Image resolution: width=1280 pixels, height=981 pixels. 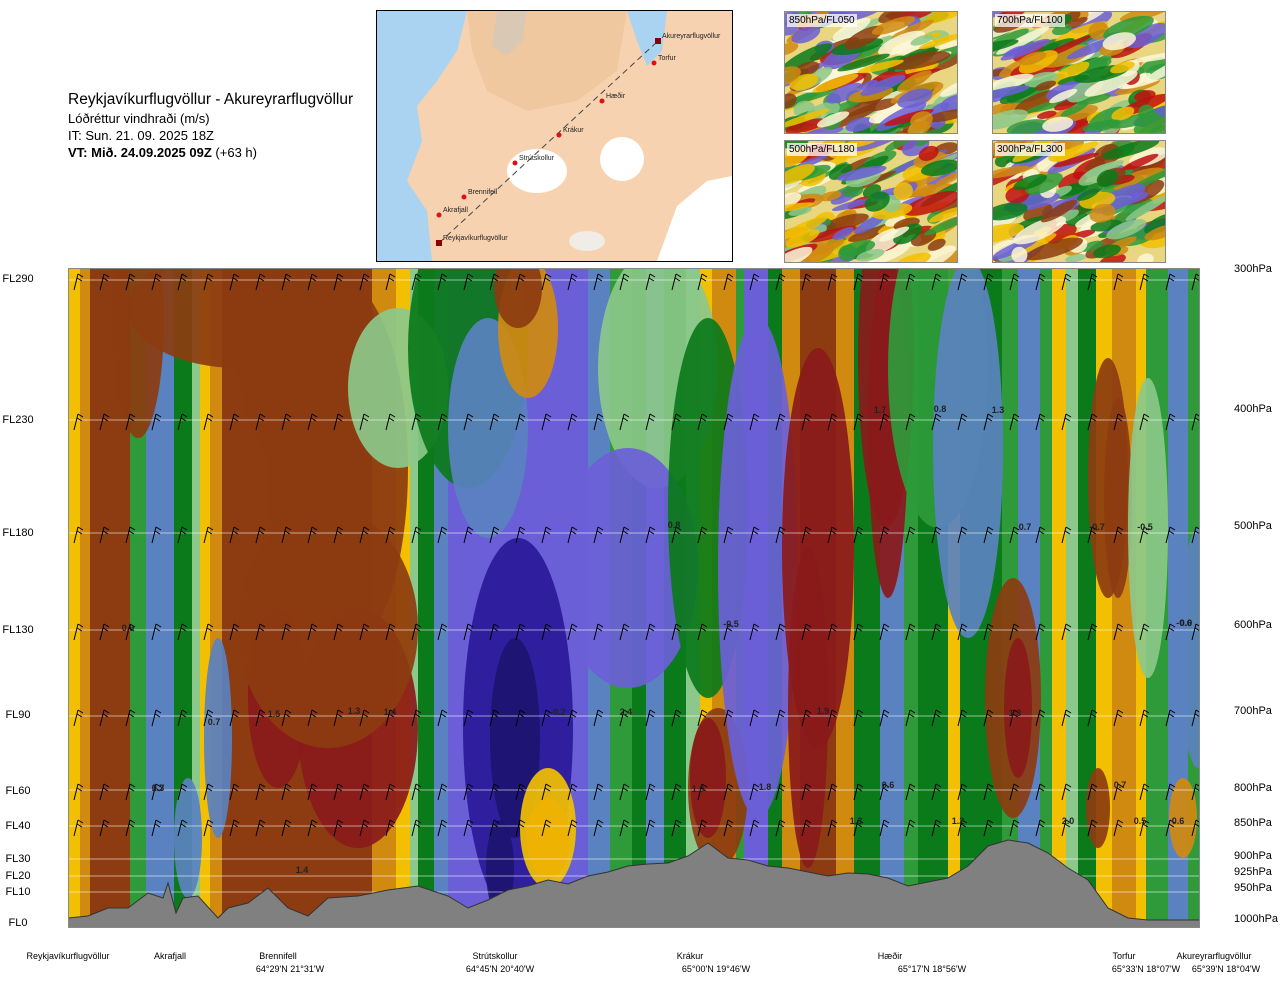 What do you see at coordinates (871, 72) in the screenshot?
I see `level-panel-0: 850hPa/FL050` at bounding box center [871, 72].